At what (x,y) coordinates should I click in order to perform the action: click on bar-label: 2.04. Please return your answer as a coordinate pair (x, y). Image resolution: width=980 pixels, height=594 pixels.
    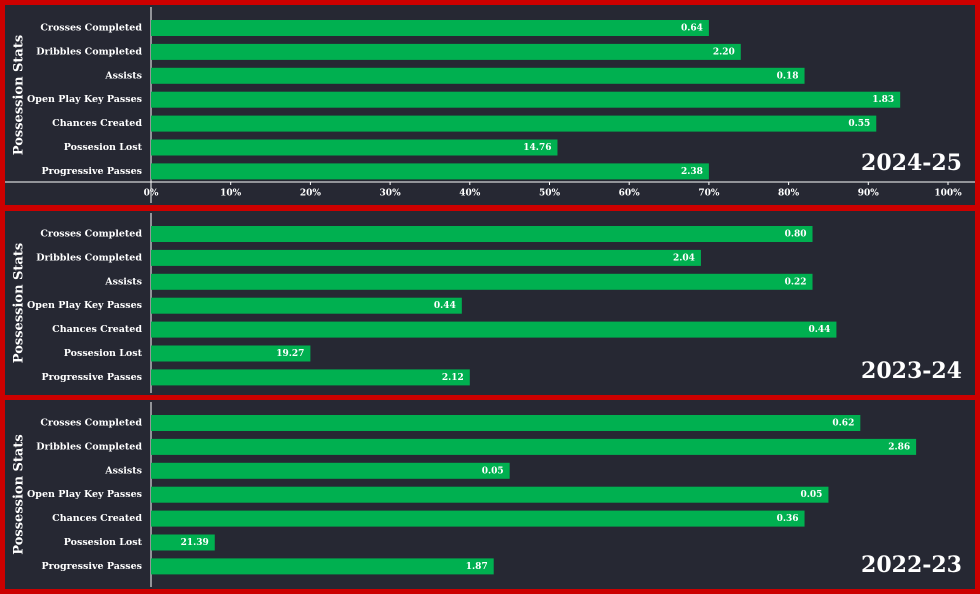
    Looking at the image, I should click on (684, 258).